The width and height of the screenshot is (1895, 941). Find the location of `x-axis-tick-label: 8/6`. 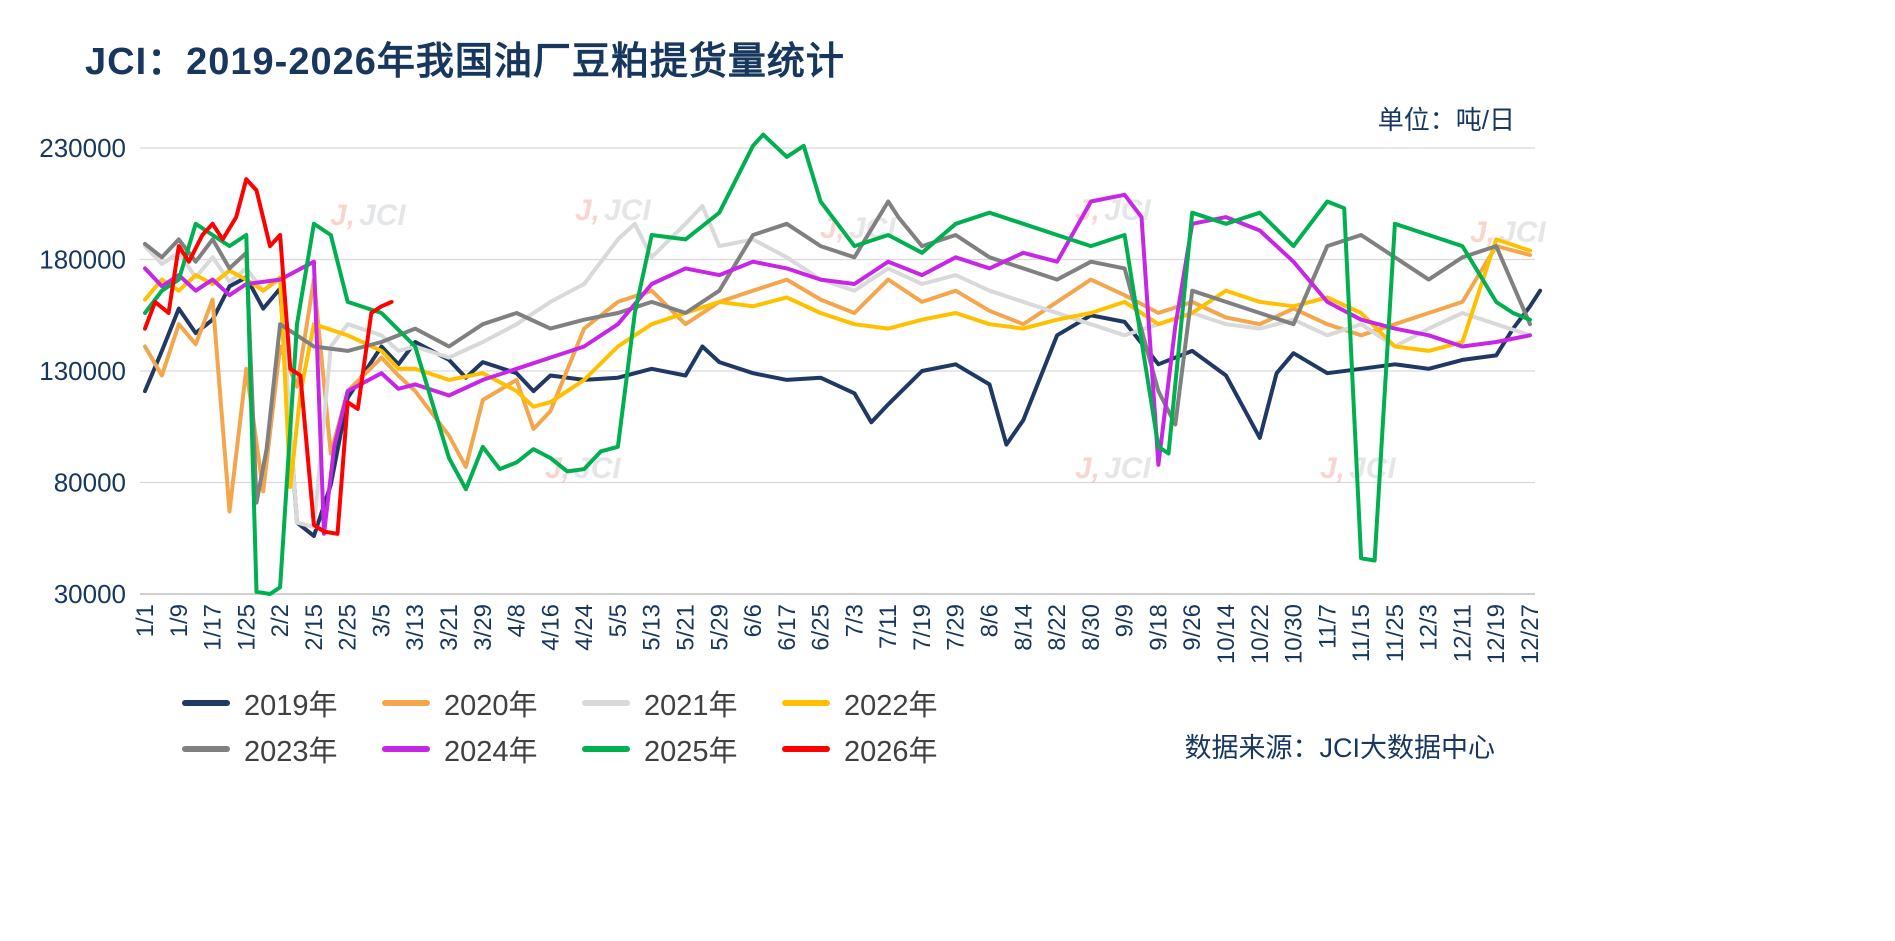

x-axis-tick-label: 8/6 is located at coordinates (990, 620).